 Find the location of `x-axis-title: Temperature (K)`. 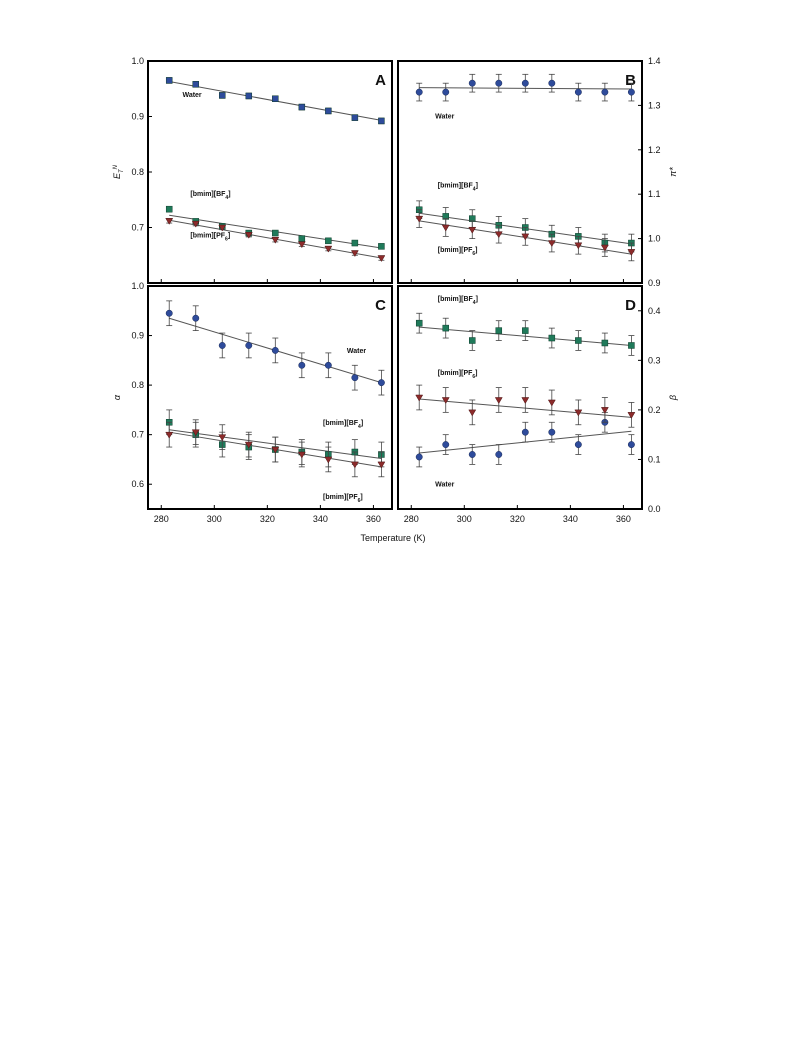

x-axis-title: Temperature (K) is located at coordinates (392, 538).